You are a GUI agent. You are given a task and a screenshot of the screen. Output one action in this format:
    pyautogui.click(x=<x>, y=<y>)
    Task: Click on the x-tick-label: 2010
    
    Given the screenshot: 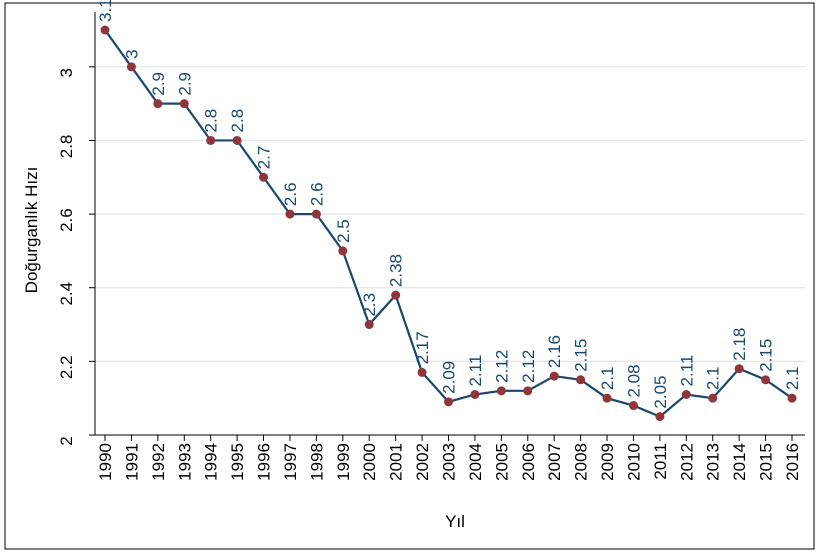 What is the action you would take?
    pyautogui.click(x=633, y=462)
    